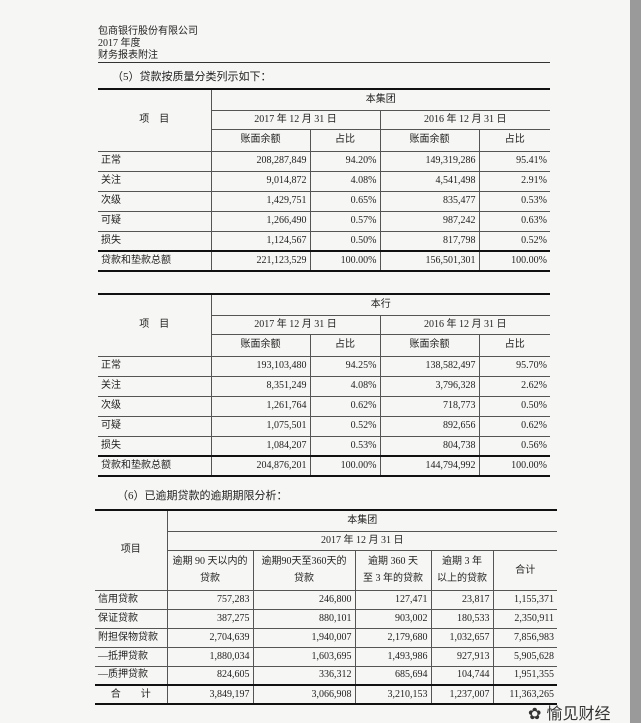 The height and width of the screenshot is (723, 641). Describe the element at coordinates (429, 366) in the screenshot. I see `cell: 138,582,497` at that location.